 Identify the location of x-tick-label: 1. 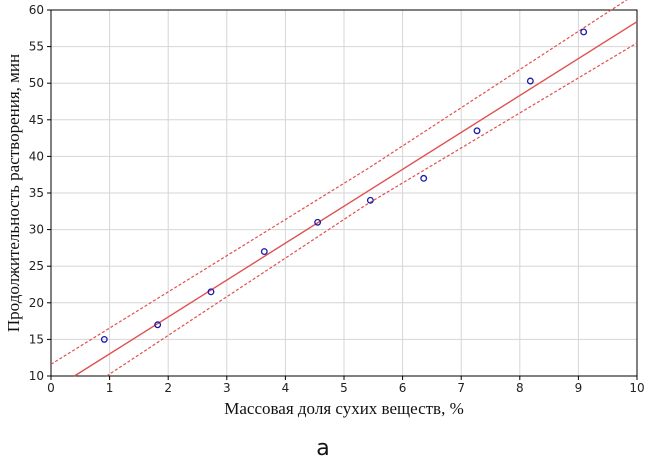
(110, 388).